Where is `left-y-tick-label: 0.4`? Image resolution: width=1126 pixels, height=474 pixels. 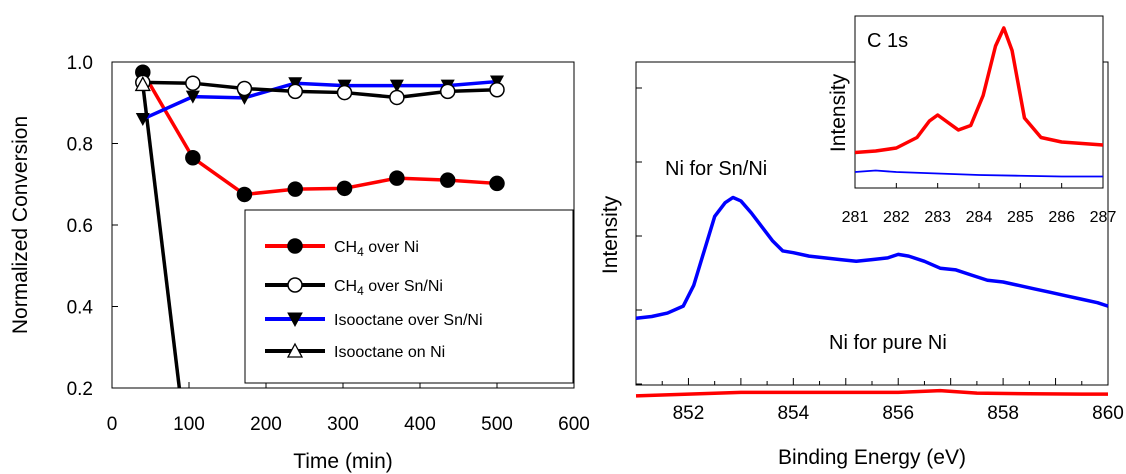
left-y-tick-label: 0.4 is located at coordinates (80, 308).